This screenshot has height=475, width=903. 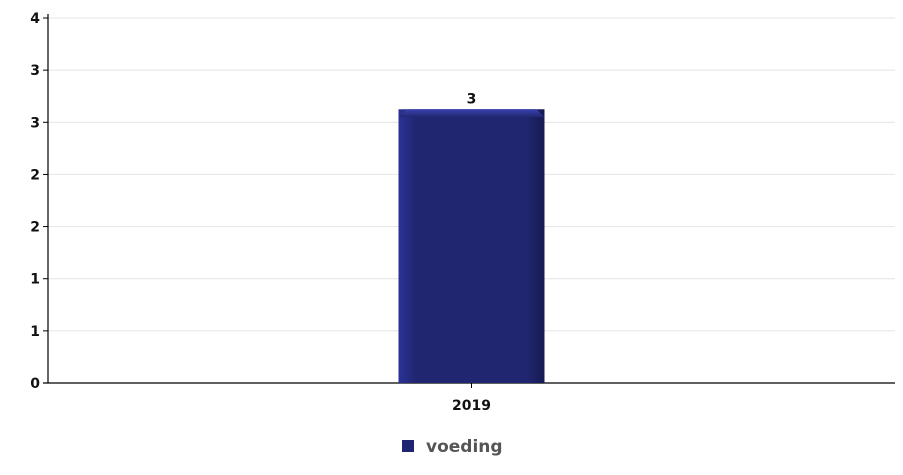 I want to click on legend: voeding, so click(x=452, y=447).